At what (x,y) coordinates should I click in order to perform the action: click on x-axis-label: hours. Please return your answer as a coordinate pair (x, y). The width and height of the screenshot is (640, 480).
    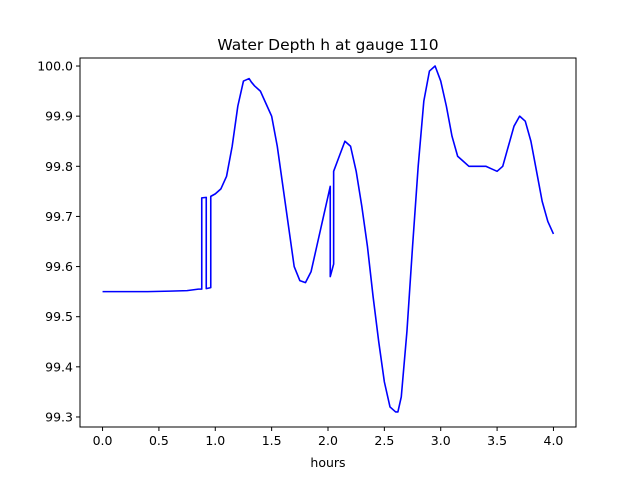
    Looking at the image, I should click on (327, 462).